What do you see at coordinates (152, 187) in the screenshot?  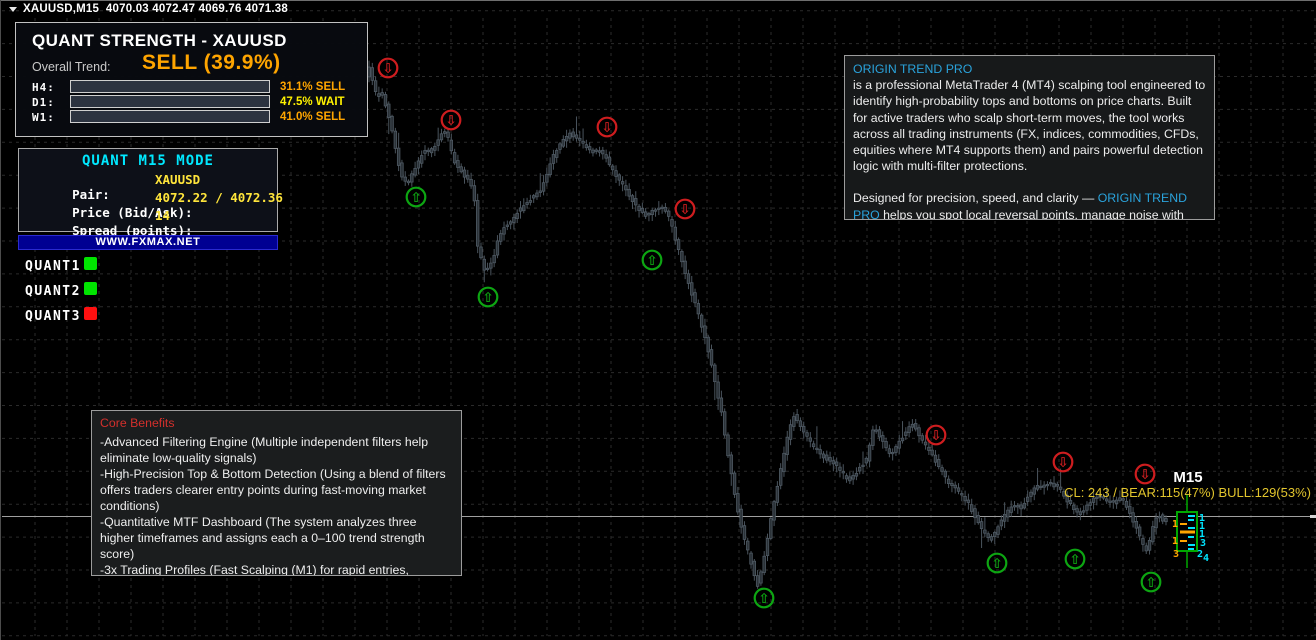 I see `pair-row: Pair: XAUUSD` at bounding box center [152, 187].